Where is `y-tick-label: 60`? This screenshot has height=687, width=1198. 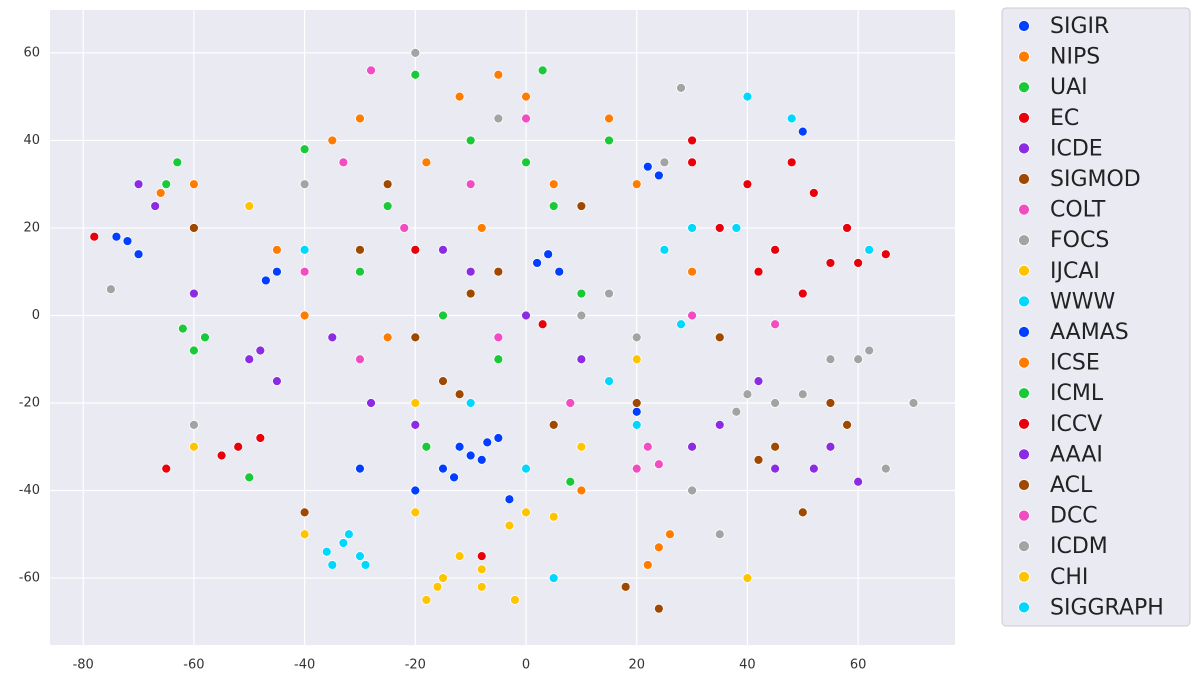 y-tick-label: 60 is located at coordinates (31, 52).